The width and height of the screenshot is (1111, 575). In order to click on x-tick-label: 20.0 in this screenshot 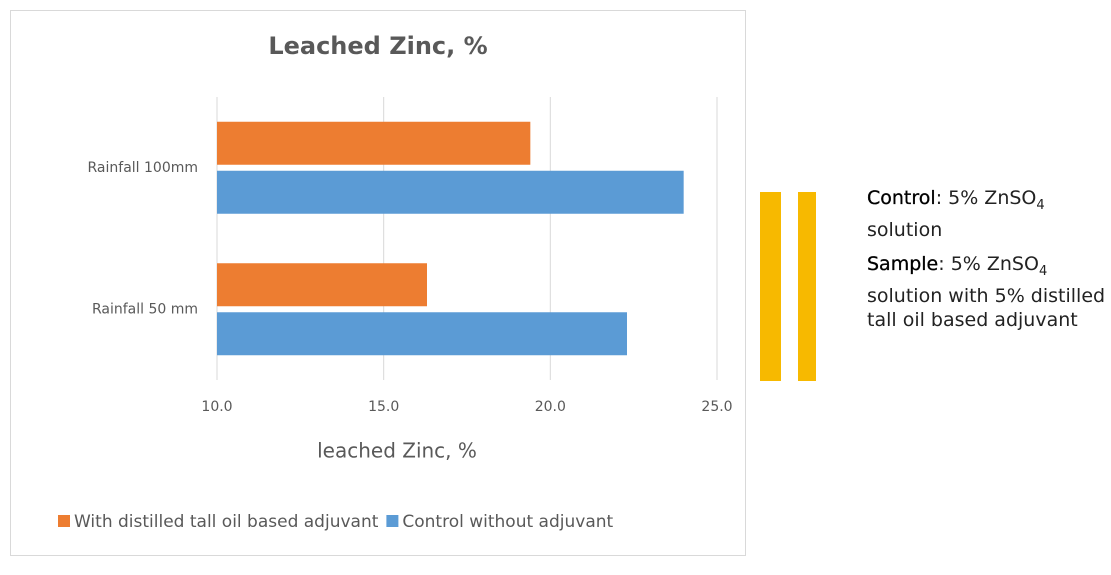, I will do `click(550, 407)`.